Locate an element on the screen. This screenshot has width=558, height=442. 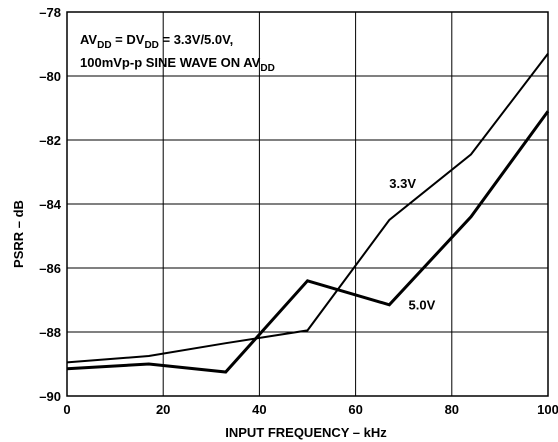
series-labels: 3.3V 5.0V is located at coordinates (412, 244).